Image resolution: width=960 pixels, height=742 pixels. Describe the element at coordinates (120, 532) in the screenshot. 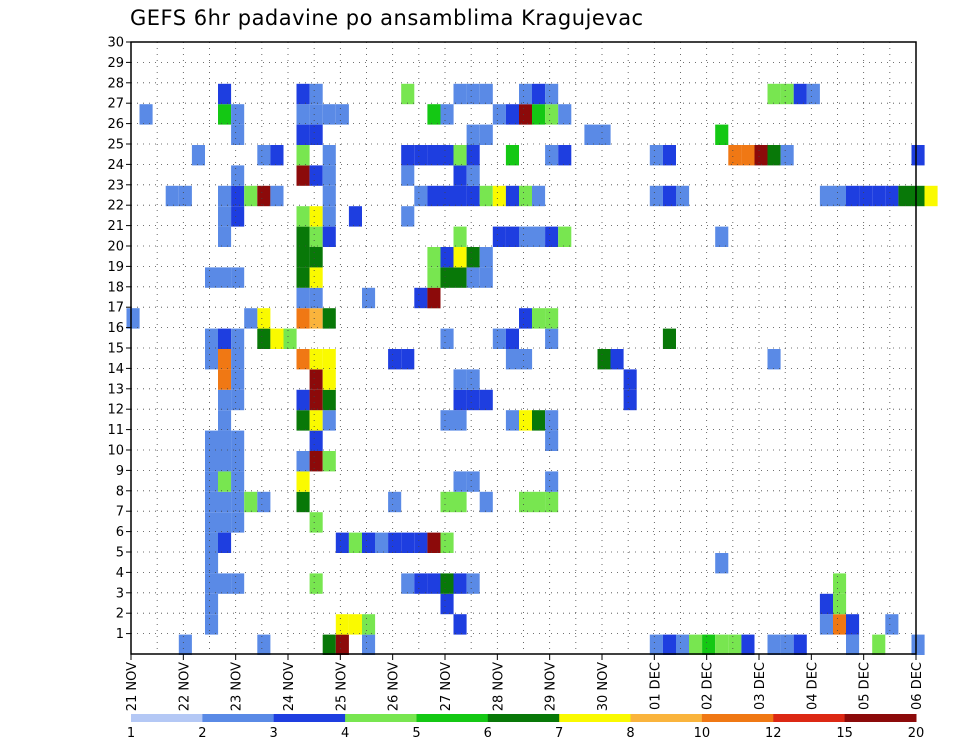

I see `y-tick-label: 6` at that location.